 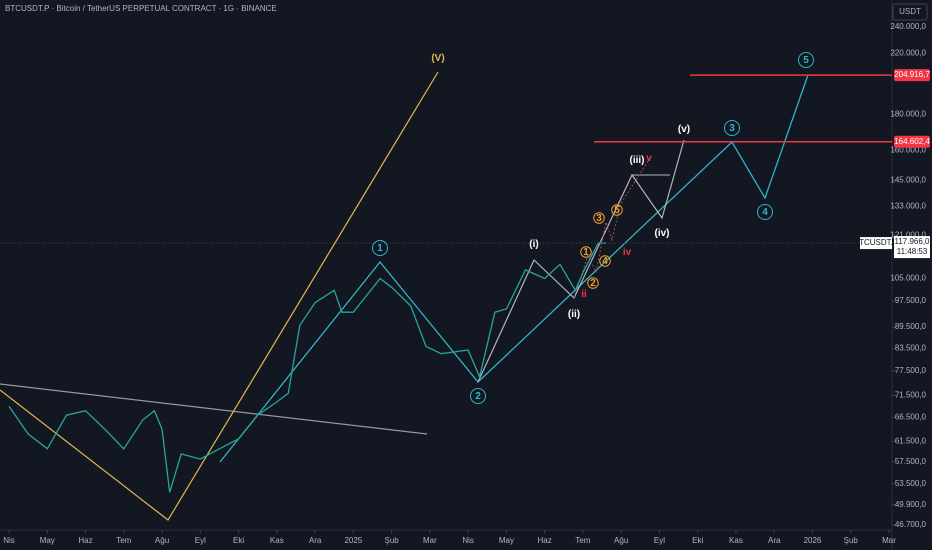 What do you see at coordinates (908, 206) in the screenshot?
I see `y-tick-label: 133.000,0` at bounding box center [908, 206].